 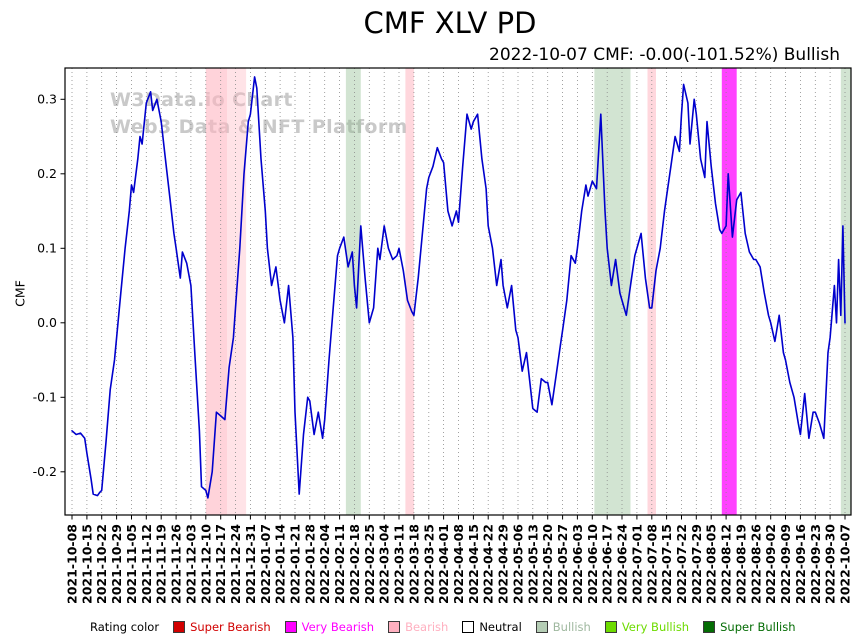 I want to click on x-tick-label: 2021-10-08, so click(x=72, y=564).